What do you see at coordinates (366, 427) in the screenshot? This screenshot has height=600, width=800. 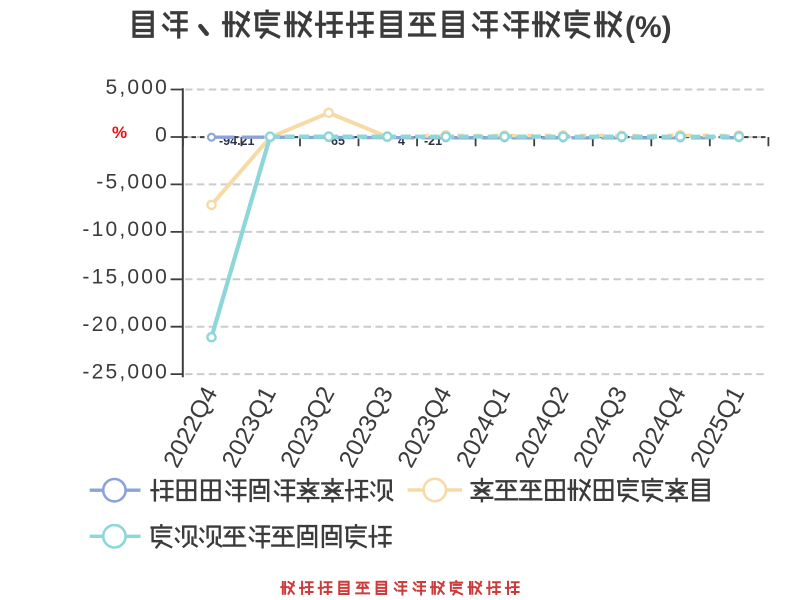 I see `svg-text: 2023Q3` at bounding box center [366, 427].